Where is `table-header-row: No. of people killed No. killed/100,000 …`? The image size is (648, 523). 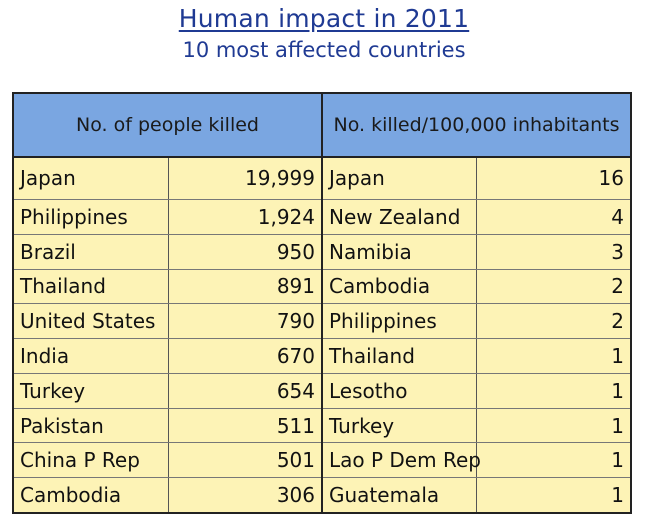 table-header-row: No. of people killed No. killed/100,000 … is located at coordinates (322, 126).